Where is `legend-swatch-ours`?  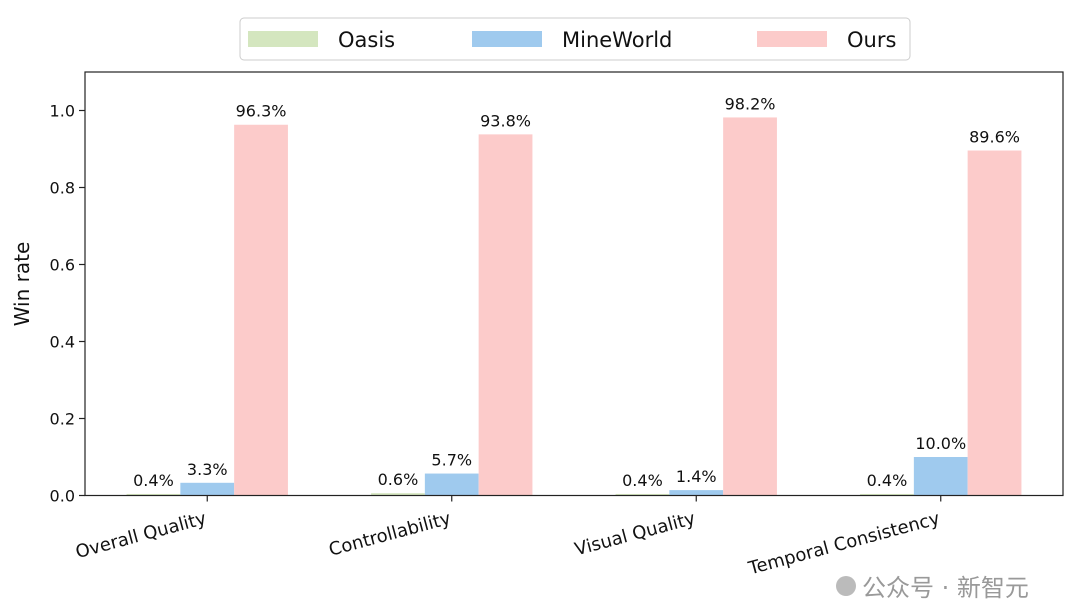 legend-swatch-ours is located at coordinates (792, 39).